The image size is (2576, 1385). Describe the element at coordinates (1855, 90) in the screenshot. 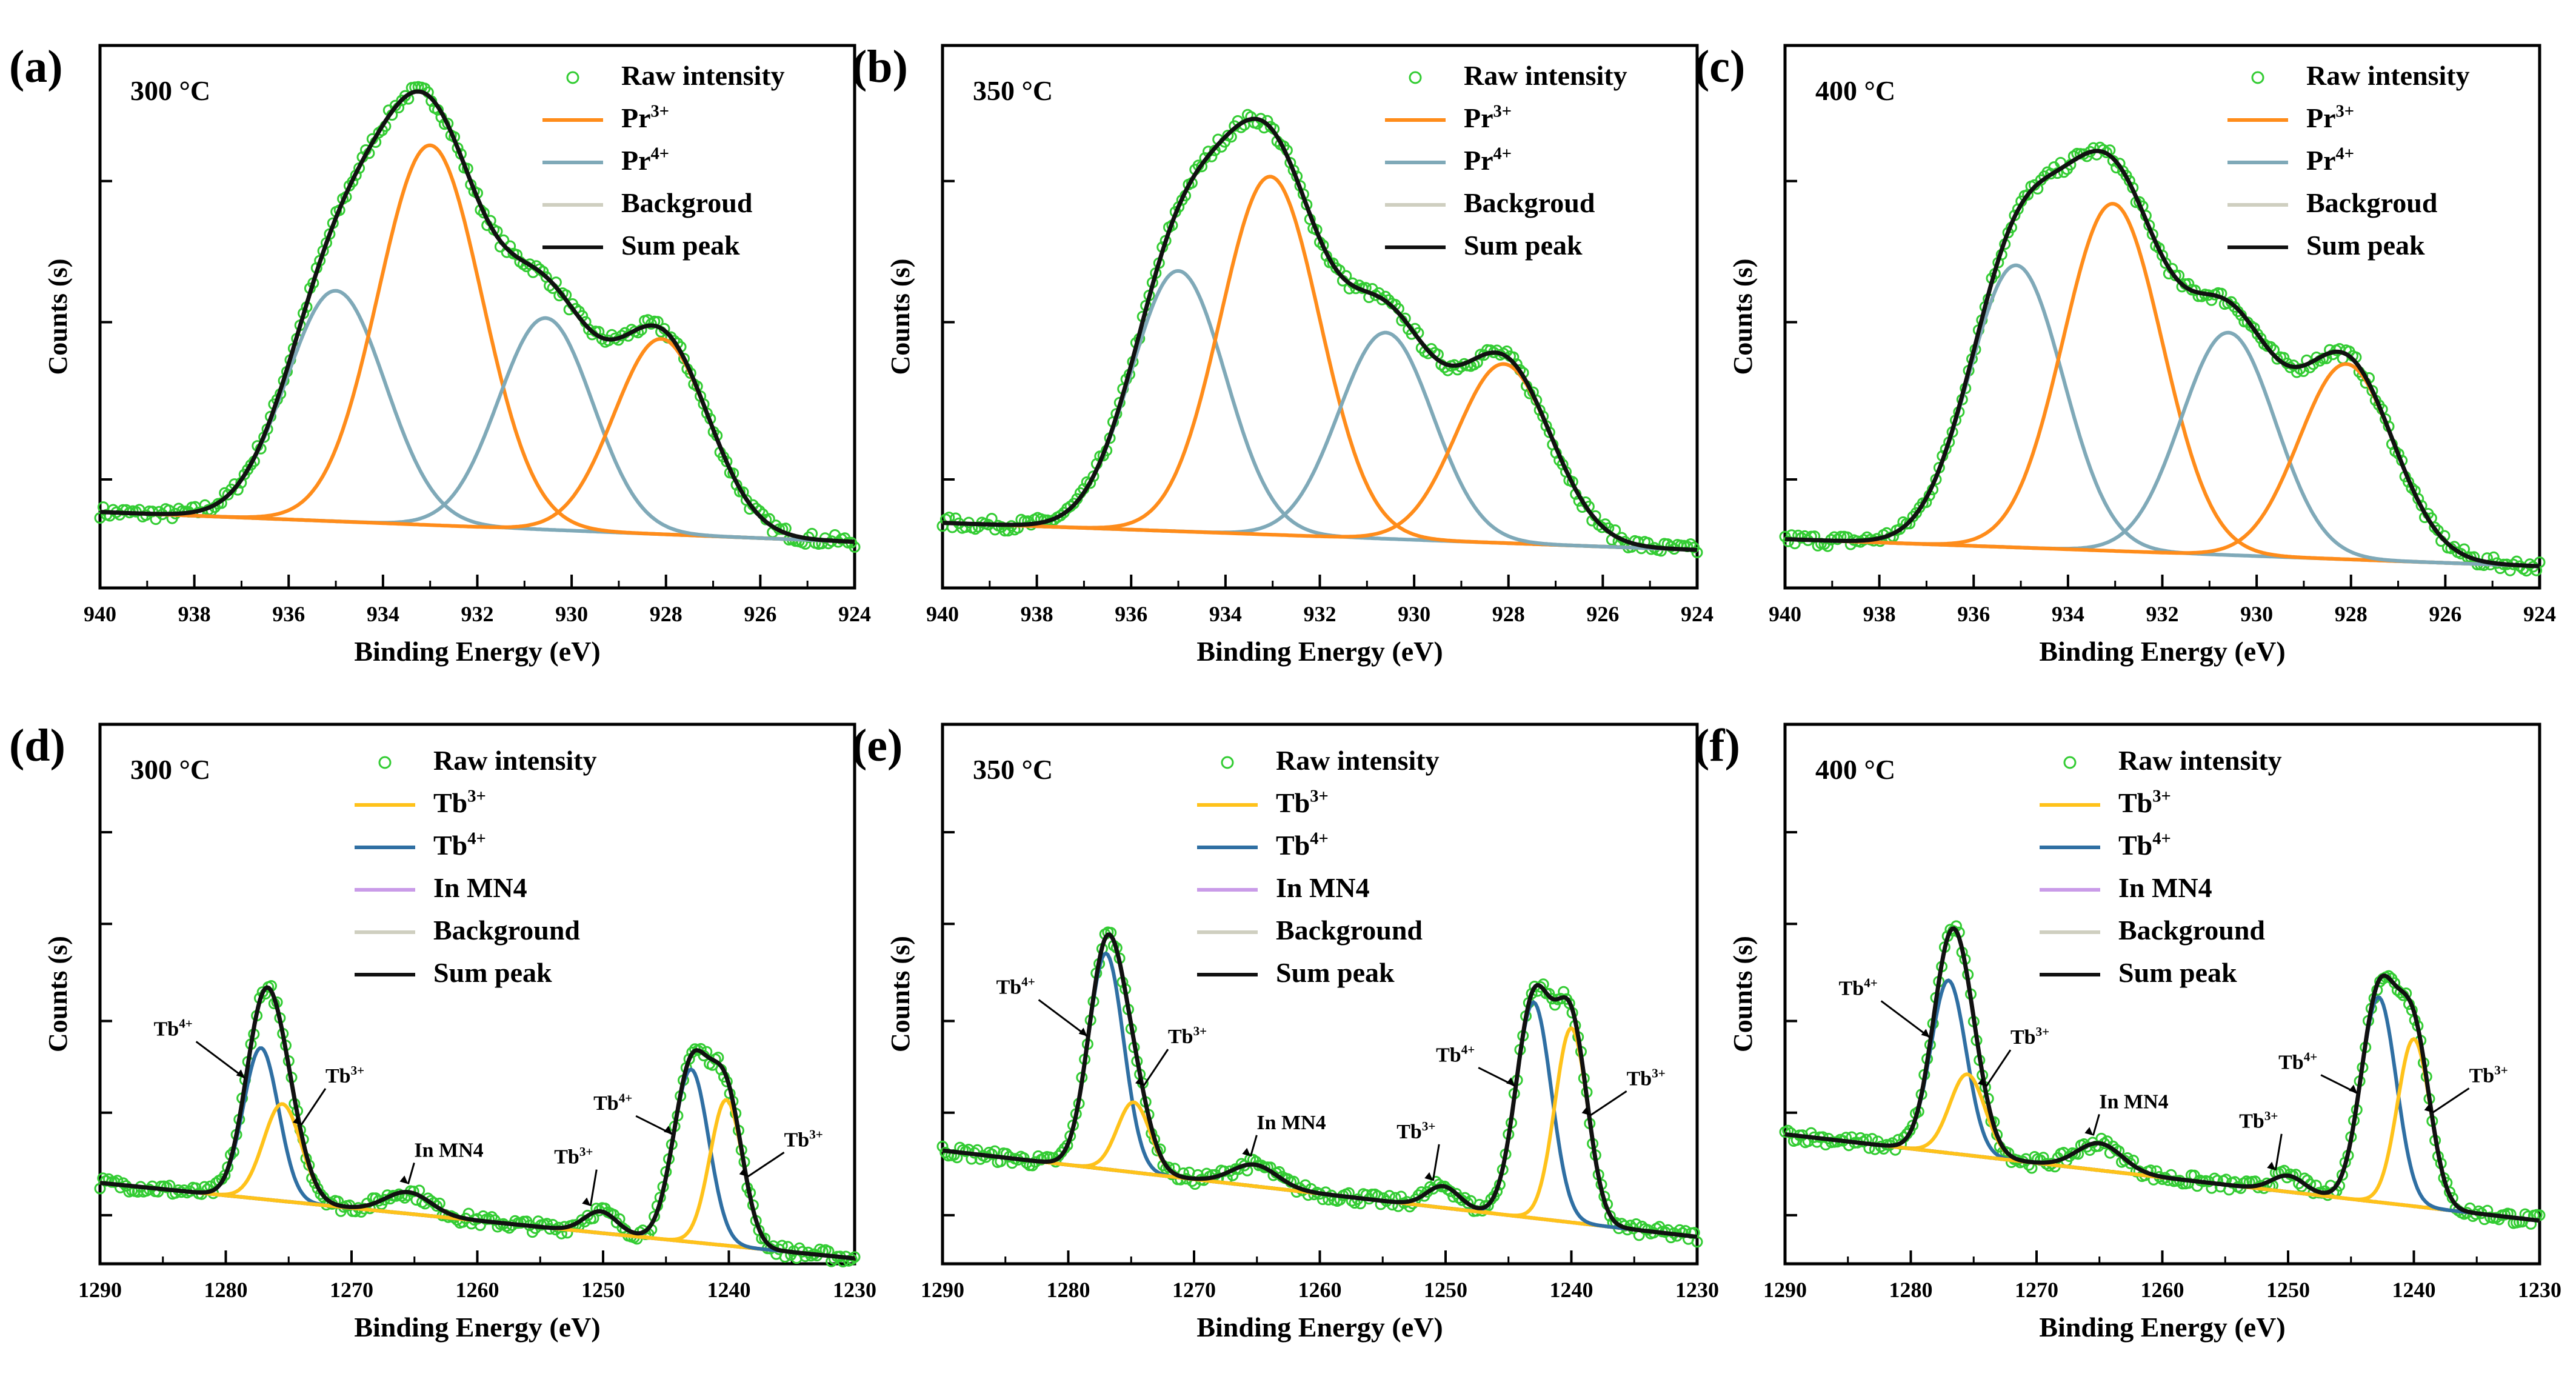

I see `temperature-label: 400 °C` at that location.